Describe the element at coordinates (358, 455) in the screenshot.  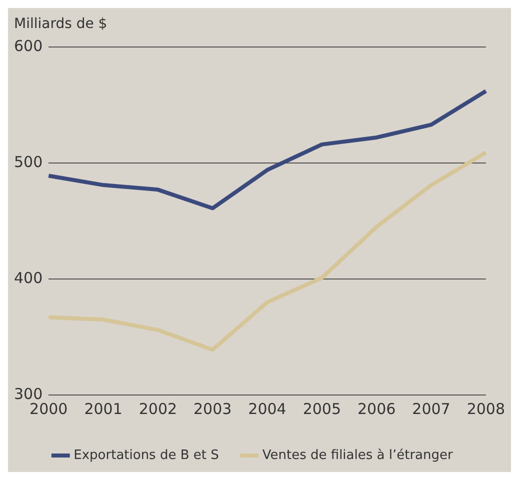
I see `legend-label: Ventes de filiales à l’étranger` at that location.